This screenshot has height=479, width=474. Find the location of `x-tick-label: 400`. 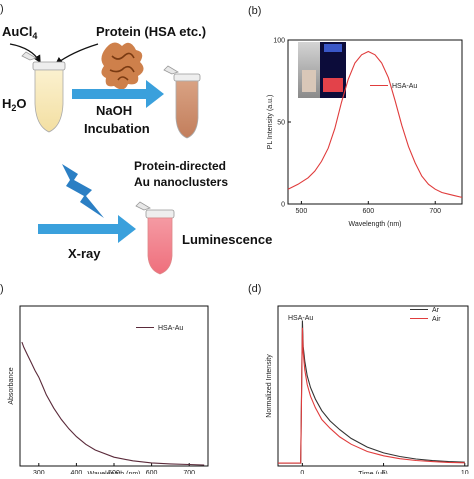

x-tick-label: 400 is located at coordinates (77, 472).